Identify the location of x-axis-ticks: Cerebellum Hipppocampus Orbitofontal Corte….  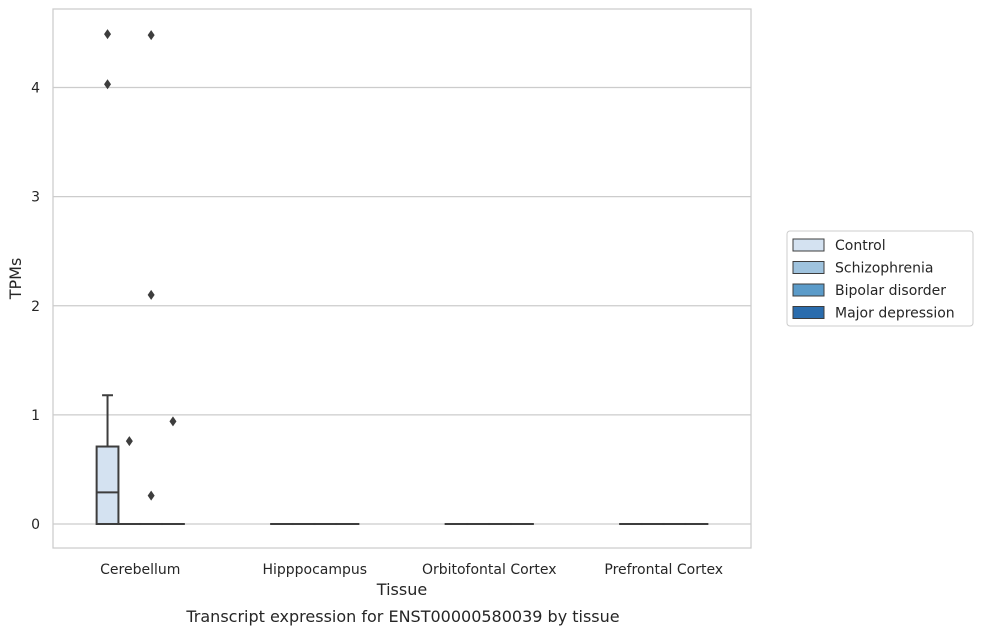
(411, 570).